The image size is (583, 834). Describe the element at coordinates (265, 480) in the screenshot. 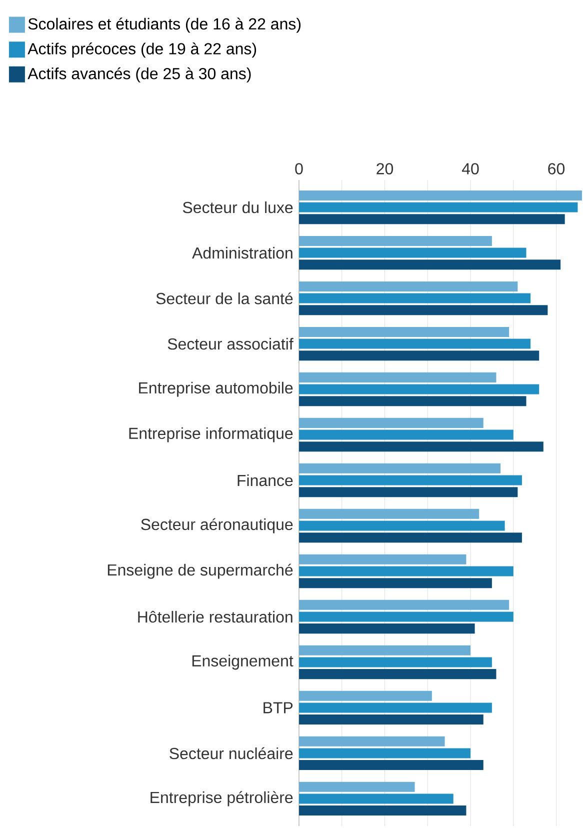

I see `y-tick-label: Finance` at that location.